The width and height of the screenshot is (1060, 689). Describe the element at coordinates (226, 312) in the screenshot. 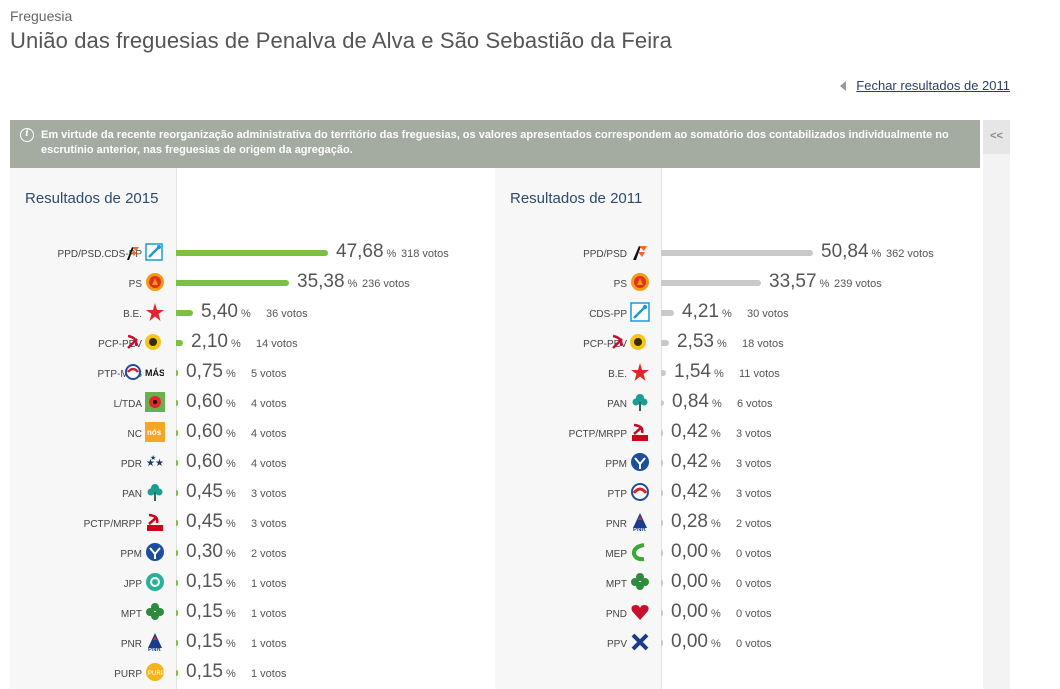

I see `result-percentage: 5,40%` at that location.